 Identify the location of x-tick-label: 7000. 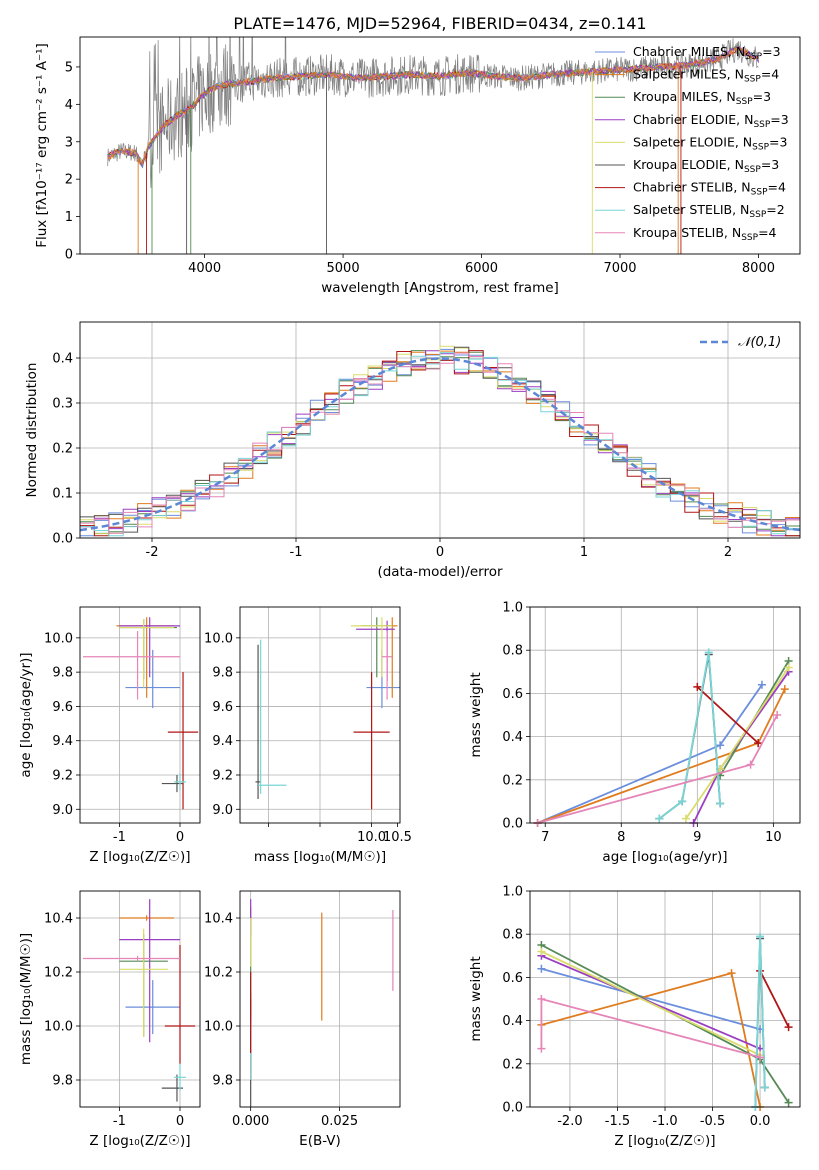
(619, 268).